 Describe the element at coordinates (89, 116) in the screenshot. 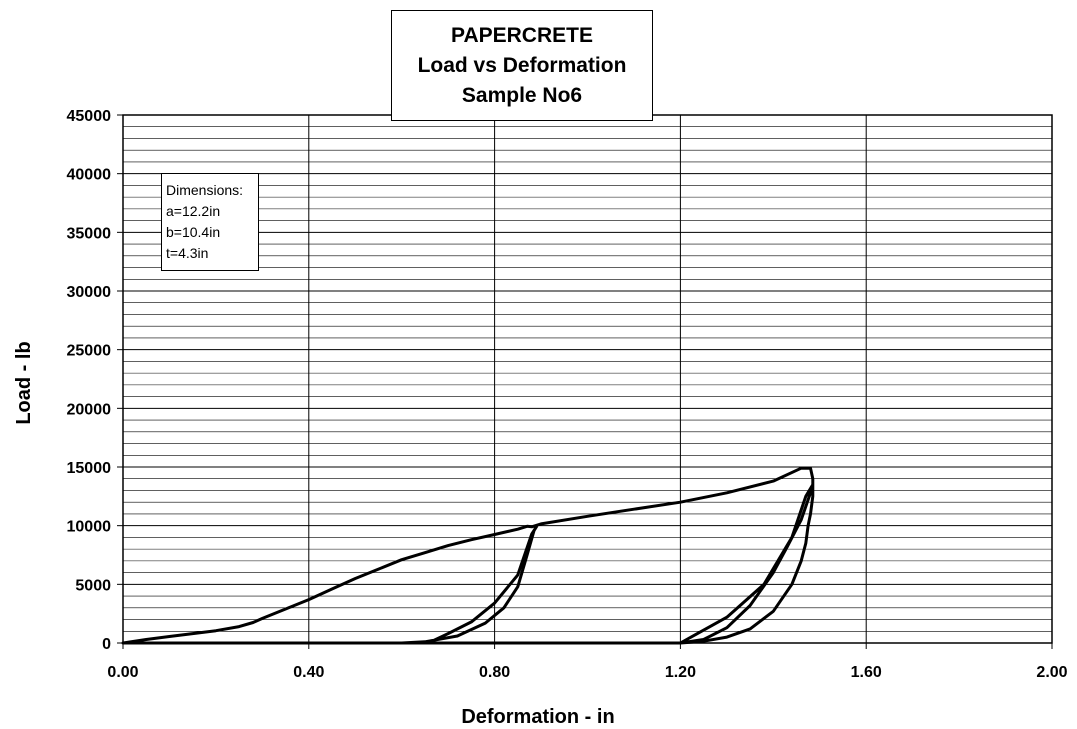

I see `y-tick-label: 45000` at that location.